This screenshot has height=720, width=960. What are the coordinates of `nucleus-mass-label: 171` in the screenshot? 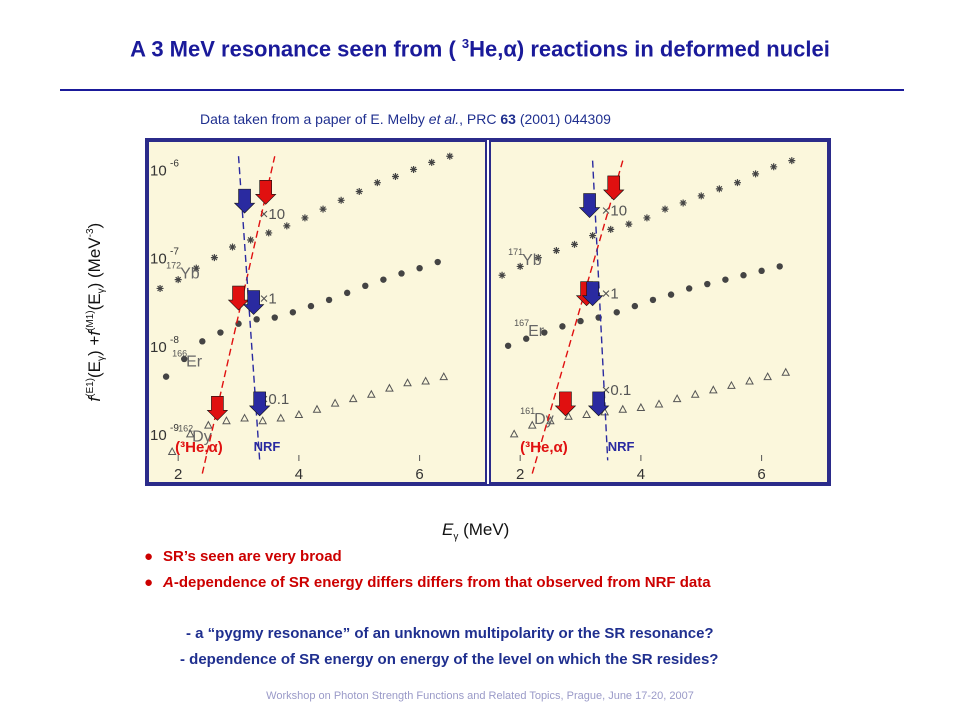 It's located at (515, 252).